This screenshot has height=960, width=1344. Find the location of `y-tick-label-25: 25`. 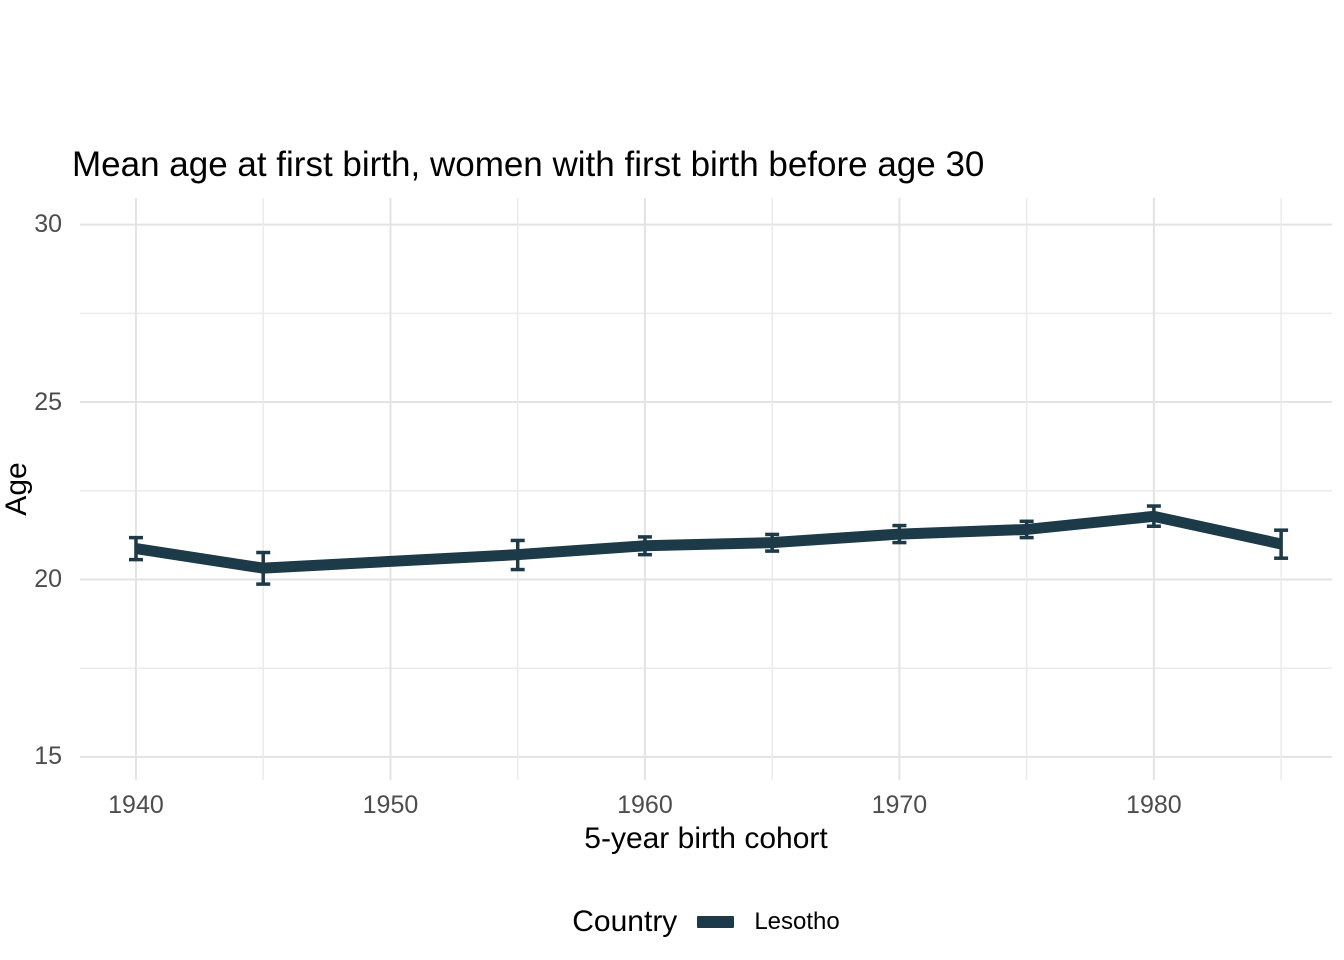

y-tick-label-25: 25 is located at coordinates (48, 401).